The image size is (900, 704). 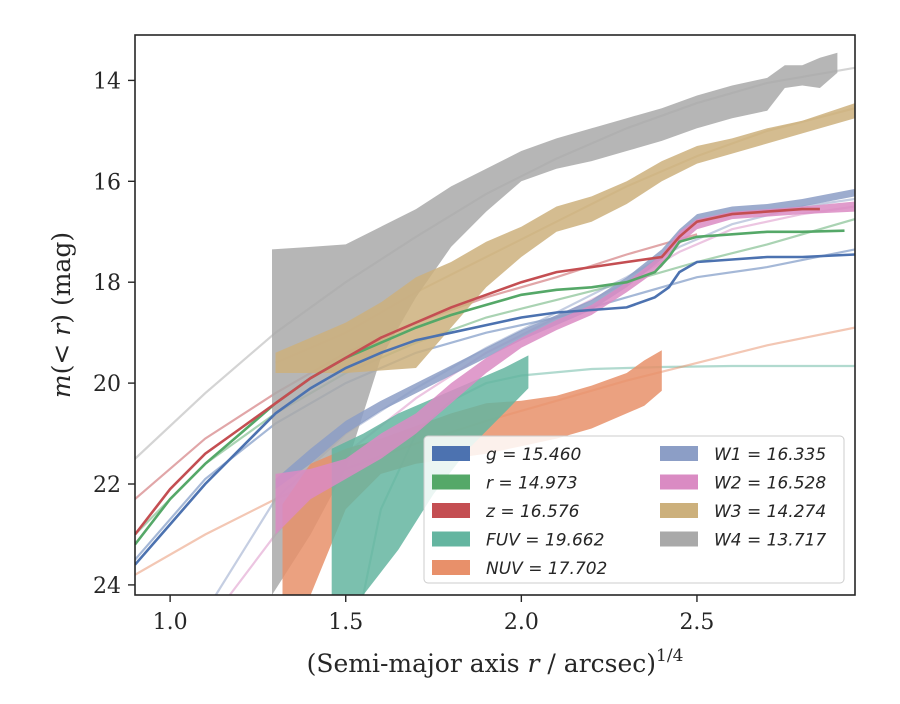 I want to click on y-tick-label: 14, so click(x=107, y=81).